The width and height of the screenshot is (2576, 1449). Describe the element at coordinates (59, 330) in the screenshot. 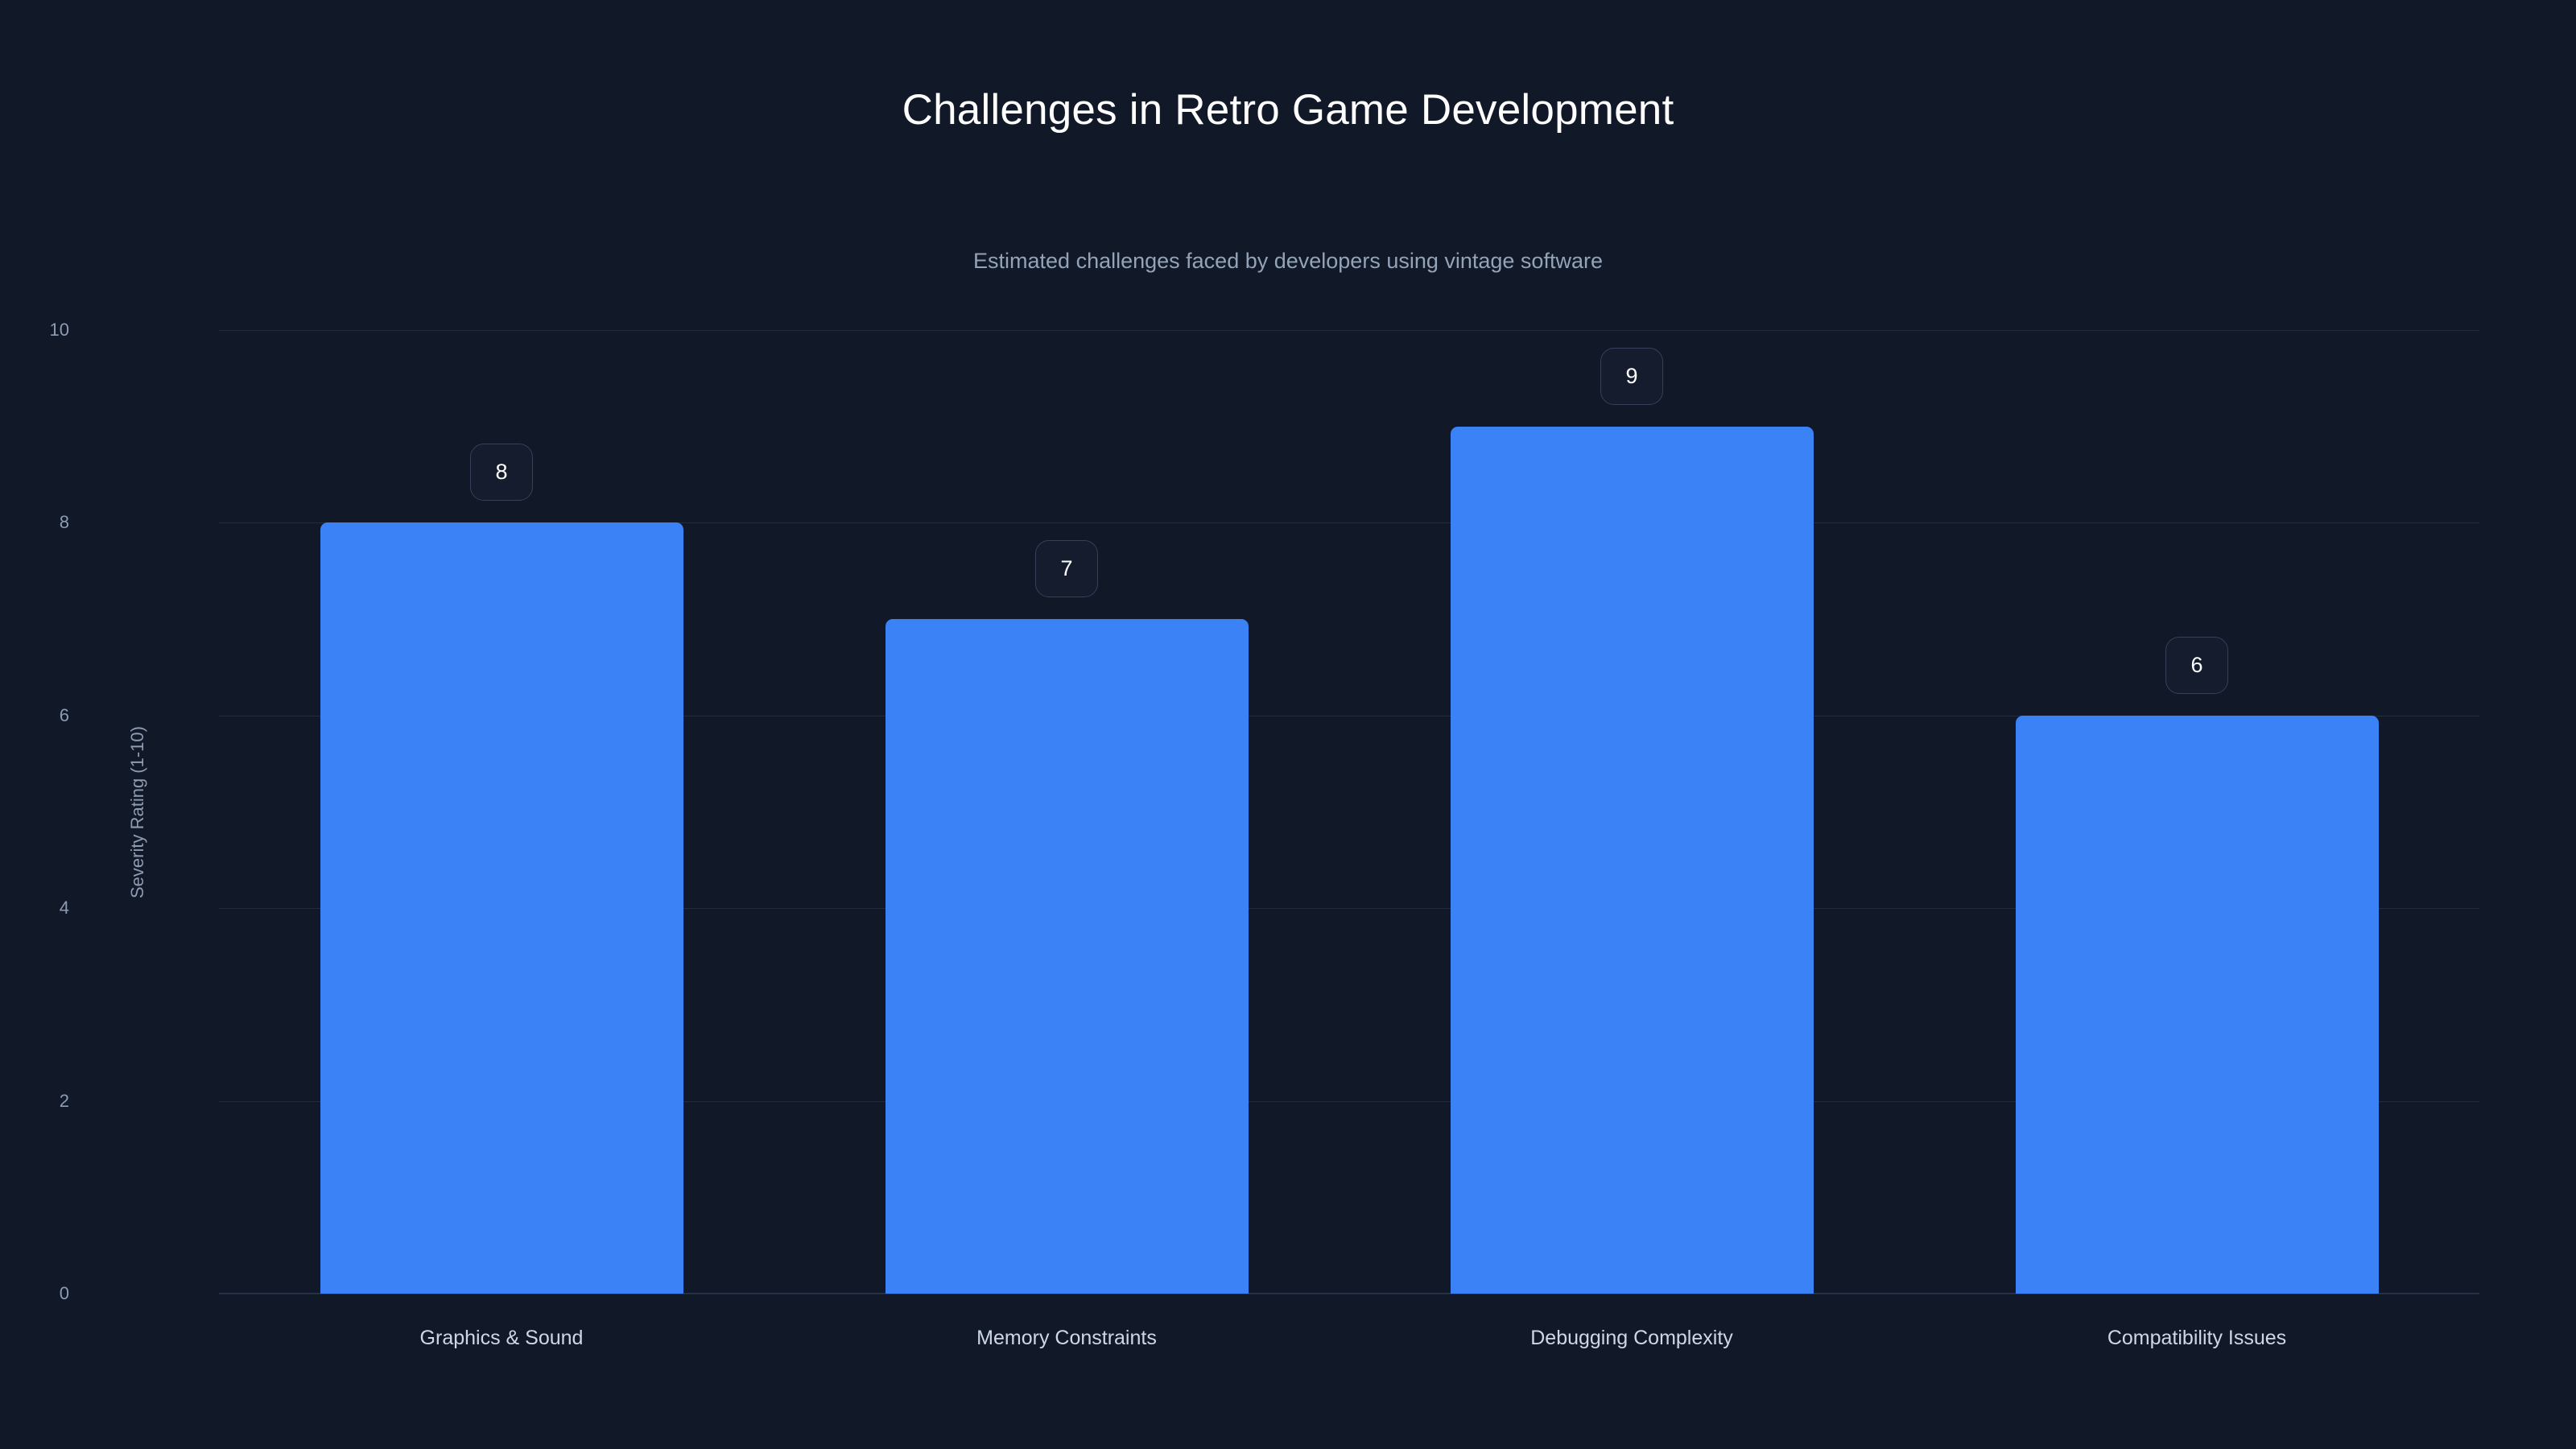

I see `y-axis-tick-label: 10` at that location.